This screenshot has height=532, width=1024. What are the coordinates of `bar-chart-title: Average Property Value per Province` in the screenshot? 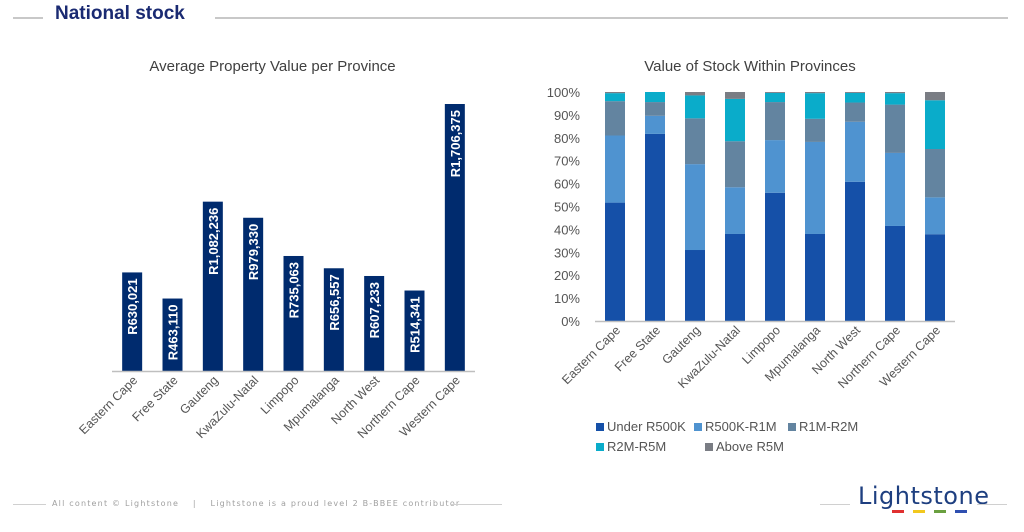 It's located at (272, 66).